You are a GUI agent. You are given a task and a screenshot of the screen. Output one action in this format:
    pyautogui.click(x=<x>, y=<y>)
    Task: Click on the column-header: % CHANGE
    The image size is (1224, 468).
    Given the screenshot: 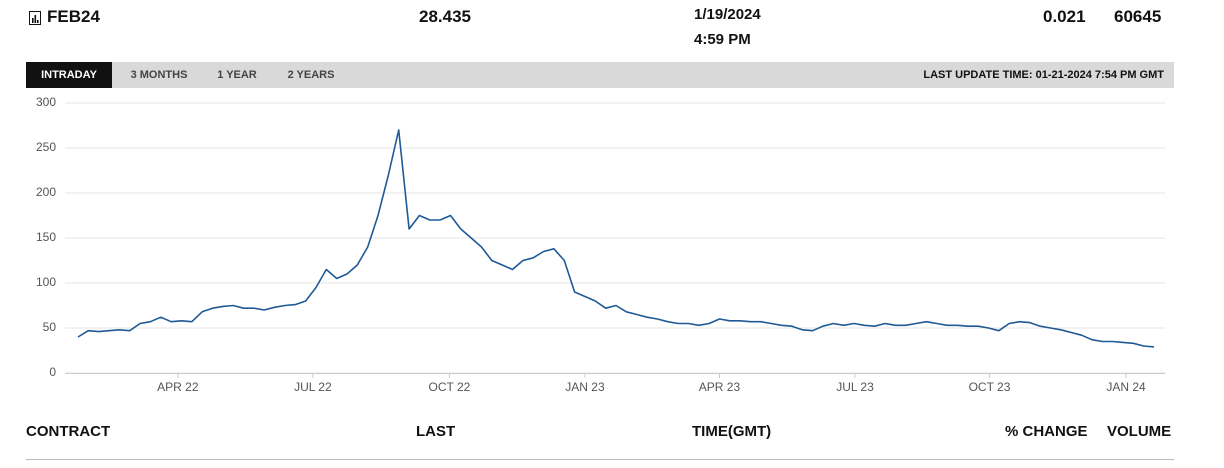 What is the action you would take?
    pyautogui.click(x=1046, y=431)
    